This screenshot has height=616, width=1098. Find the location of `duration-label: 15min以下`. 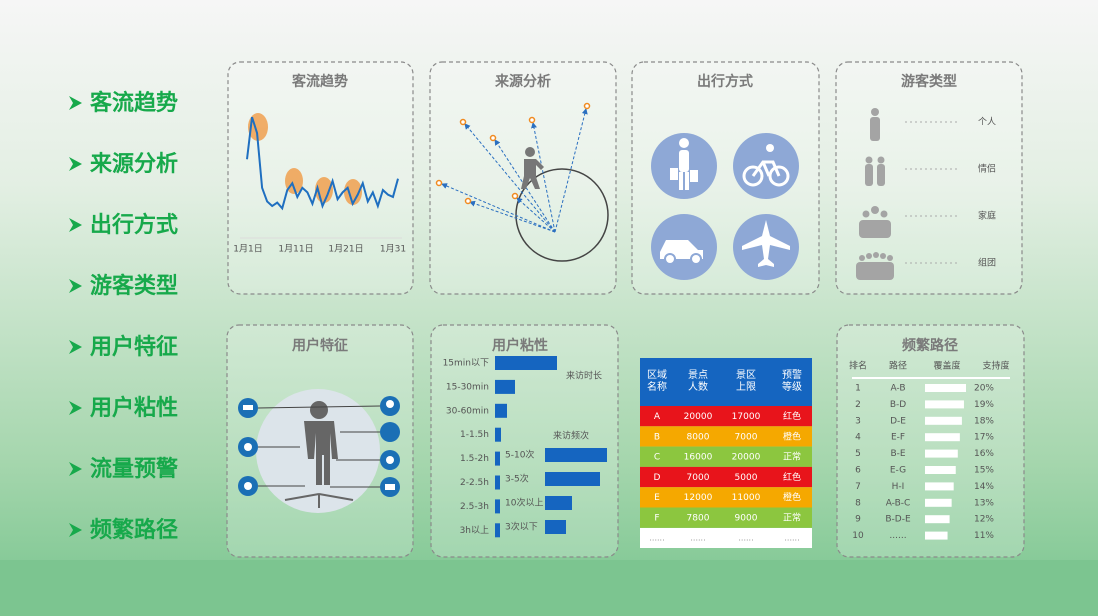

duration-label: 15min以下 is located at coordinates (466, 364).